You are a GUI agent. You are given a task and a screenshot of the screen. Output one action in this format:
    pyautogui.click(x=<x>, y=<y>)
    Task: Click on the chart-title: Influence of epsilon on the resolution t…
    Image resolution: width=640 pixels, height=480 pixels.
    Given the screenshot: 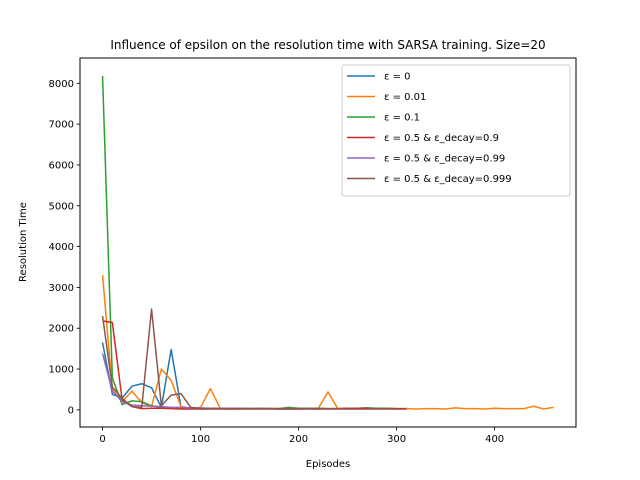 What is the action you would take?
    pyautogui.click(x=327, y=45)
    